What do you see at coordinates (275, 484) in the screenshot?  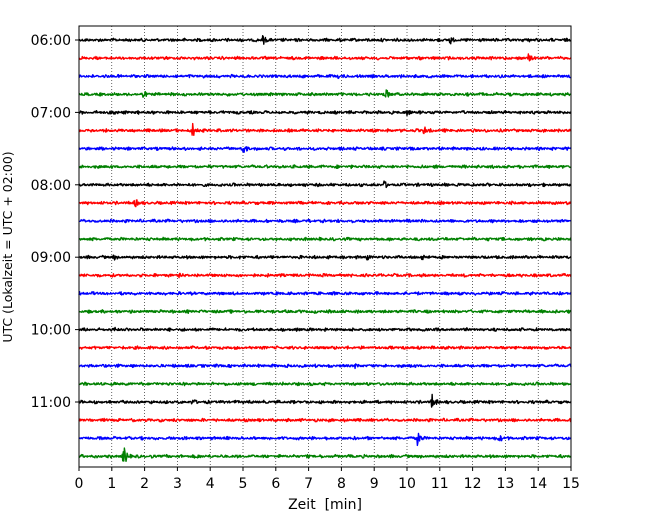 I see `x-tick-label: 6` at bounding box center [275, 484].